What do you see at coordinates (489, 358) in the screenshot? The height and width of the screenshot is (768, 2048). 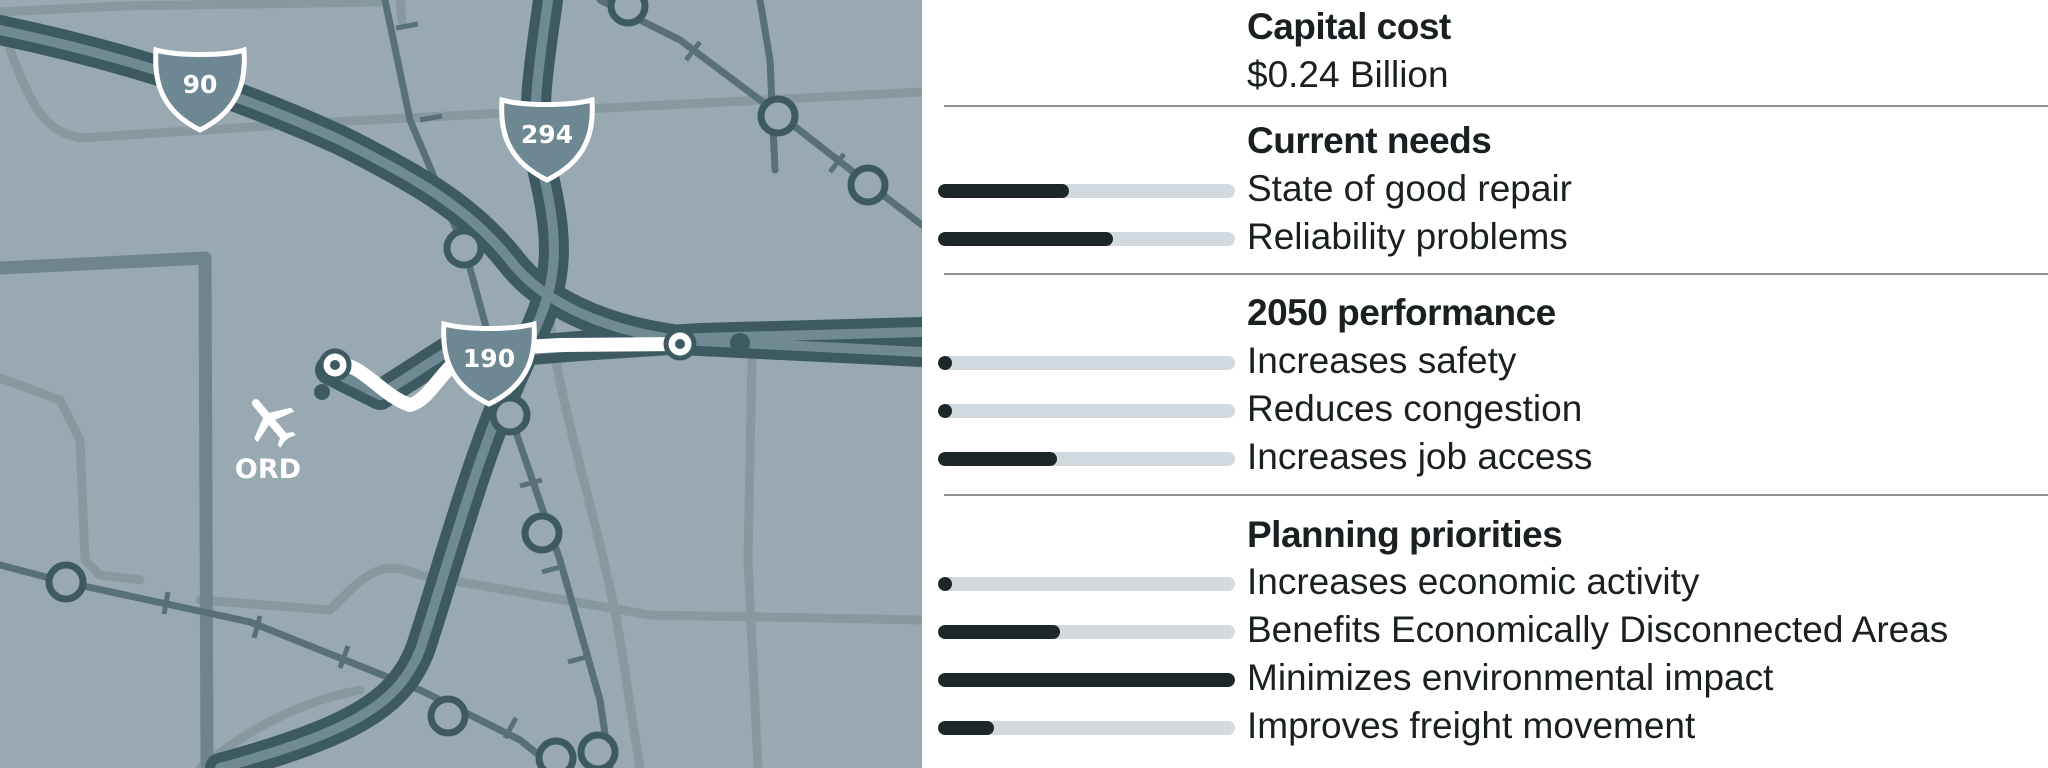 I see `shield-190-number: 190` at bounding box center [489, 358].